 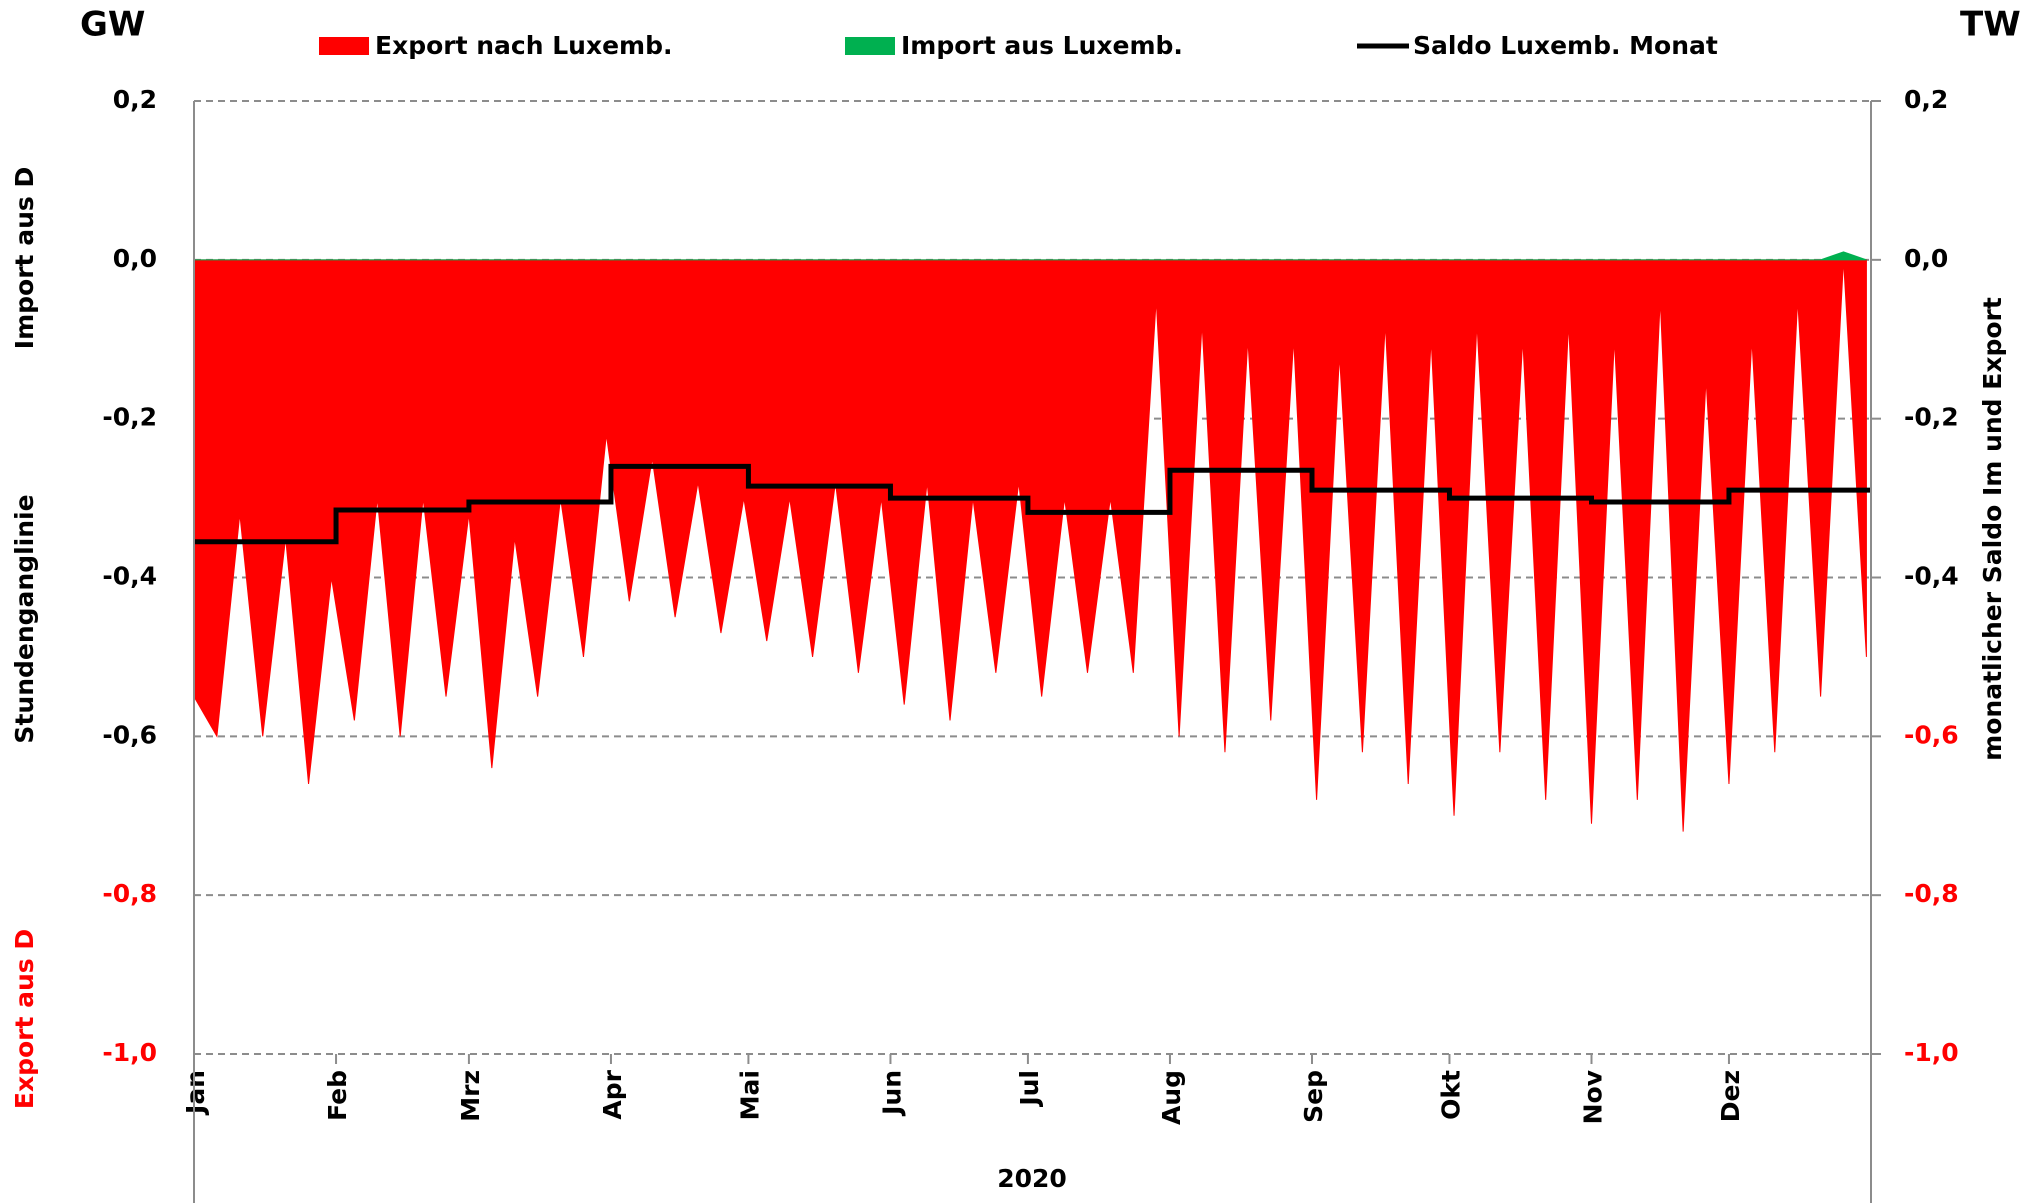 What do you see at coordinates (24, 618) in the screenshot?
I see `y-axis-title: Stundenganglinie` at bounding box center [24, 618].